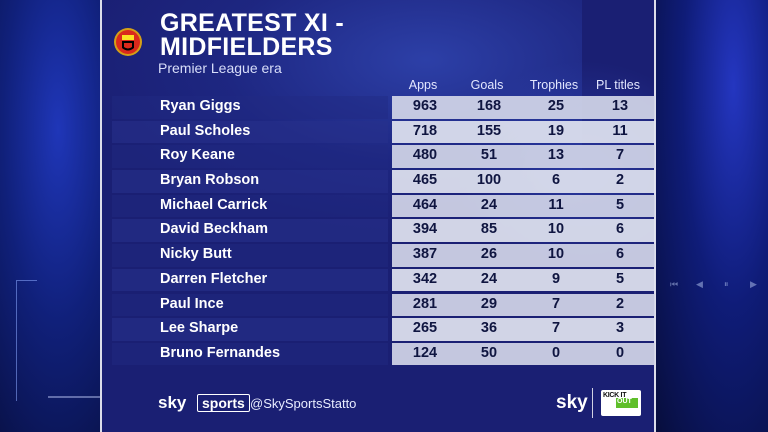  Describe the element at coordinates (425, 254) in the screenshot. I see `apps-value: 387` at that location.